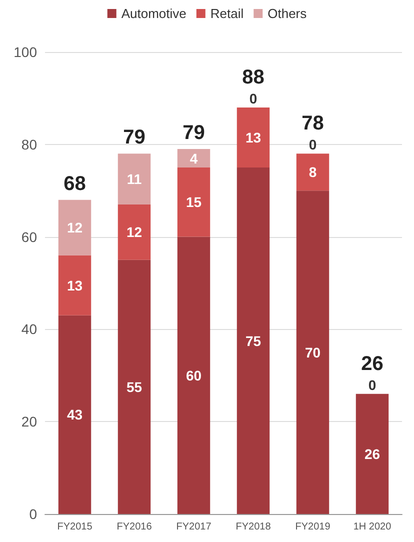 This screenshot has height=542, width=414. Describe the element at coordinates (134, 527) in the screenshot. I see `x-tick-label: FY2016` at that location.